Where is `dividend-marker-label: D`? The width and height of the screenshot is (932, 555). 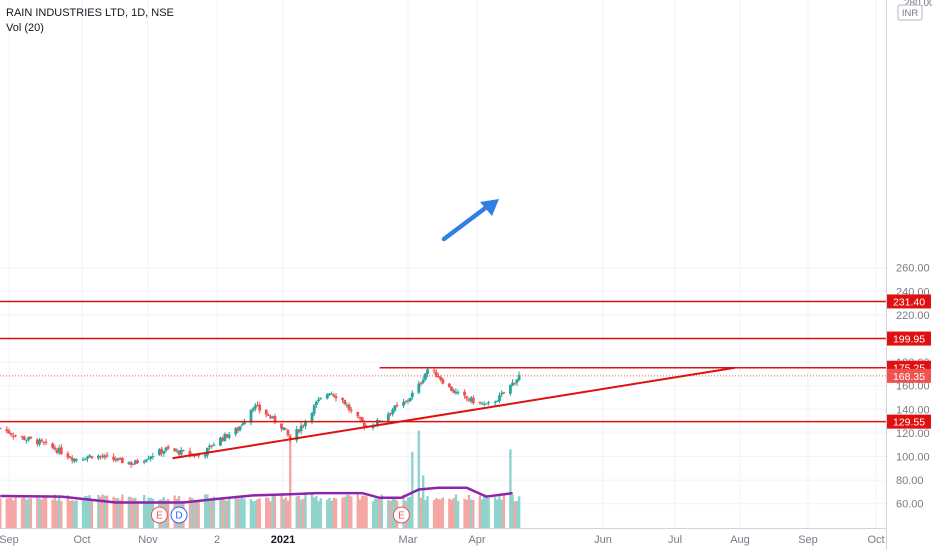
dividend-marker-label: D is located at coordinates (178, 516).